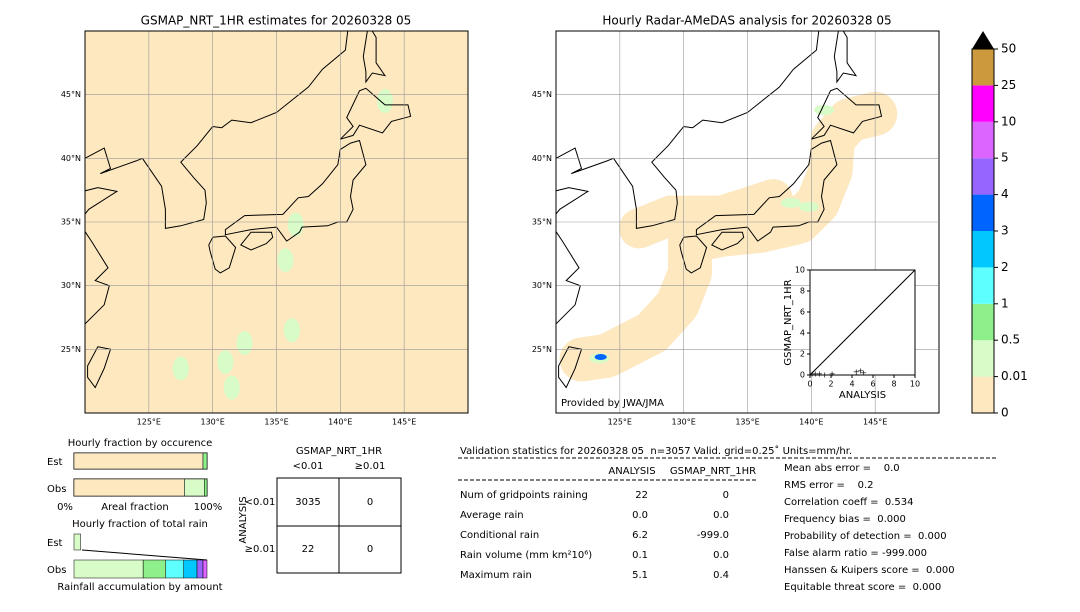 The width and height of the screenshot is (1080, 612). What do you see at coordinates (869, 570) in the screenshot?
I see `score: Hanssen & Kuipers score = 0.000` at bounding box center [869, 570].